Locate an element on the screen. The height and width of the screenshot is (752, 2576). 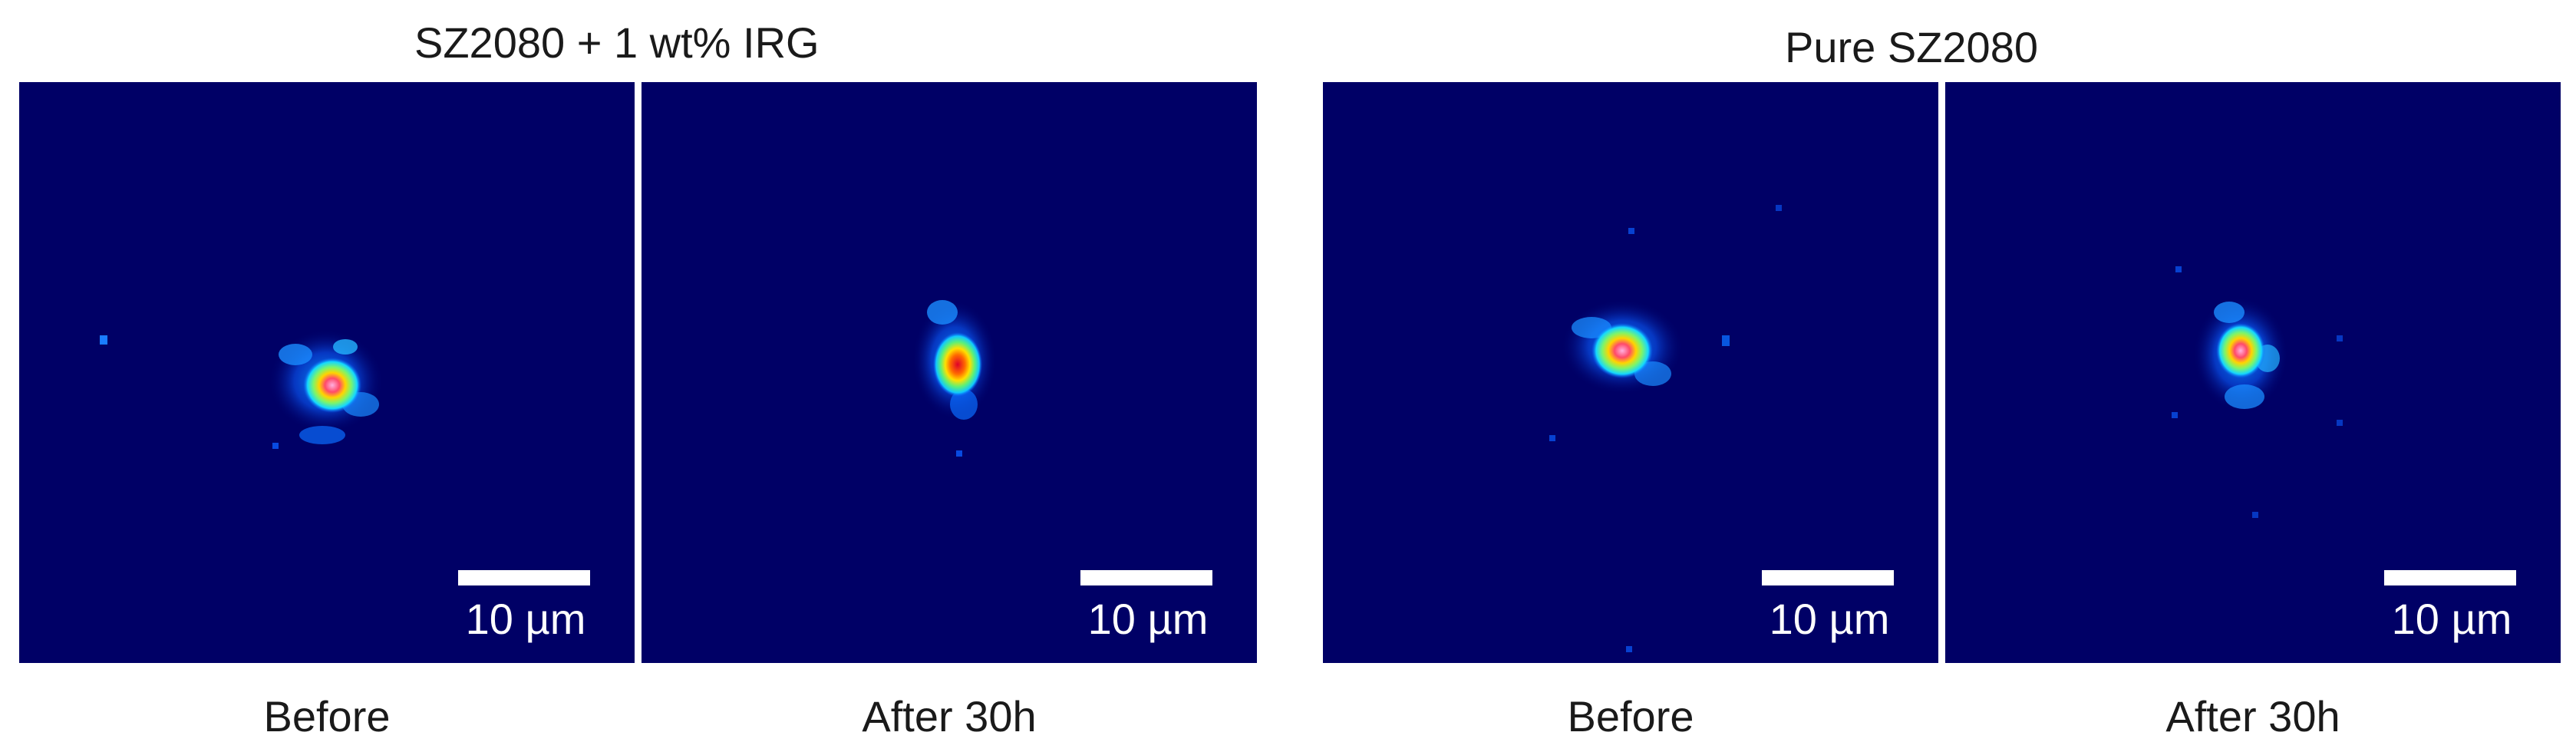
caption-pure-after: After 30h is located at coordinates (2252, 716).